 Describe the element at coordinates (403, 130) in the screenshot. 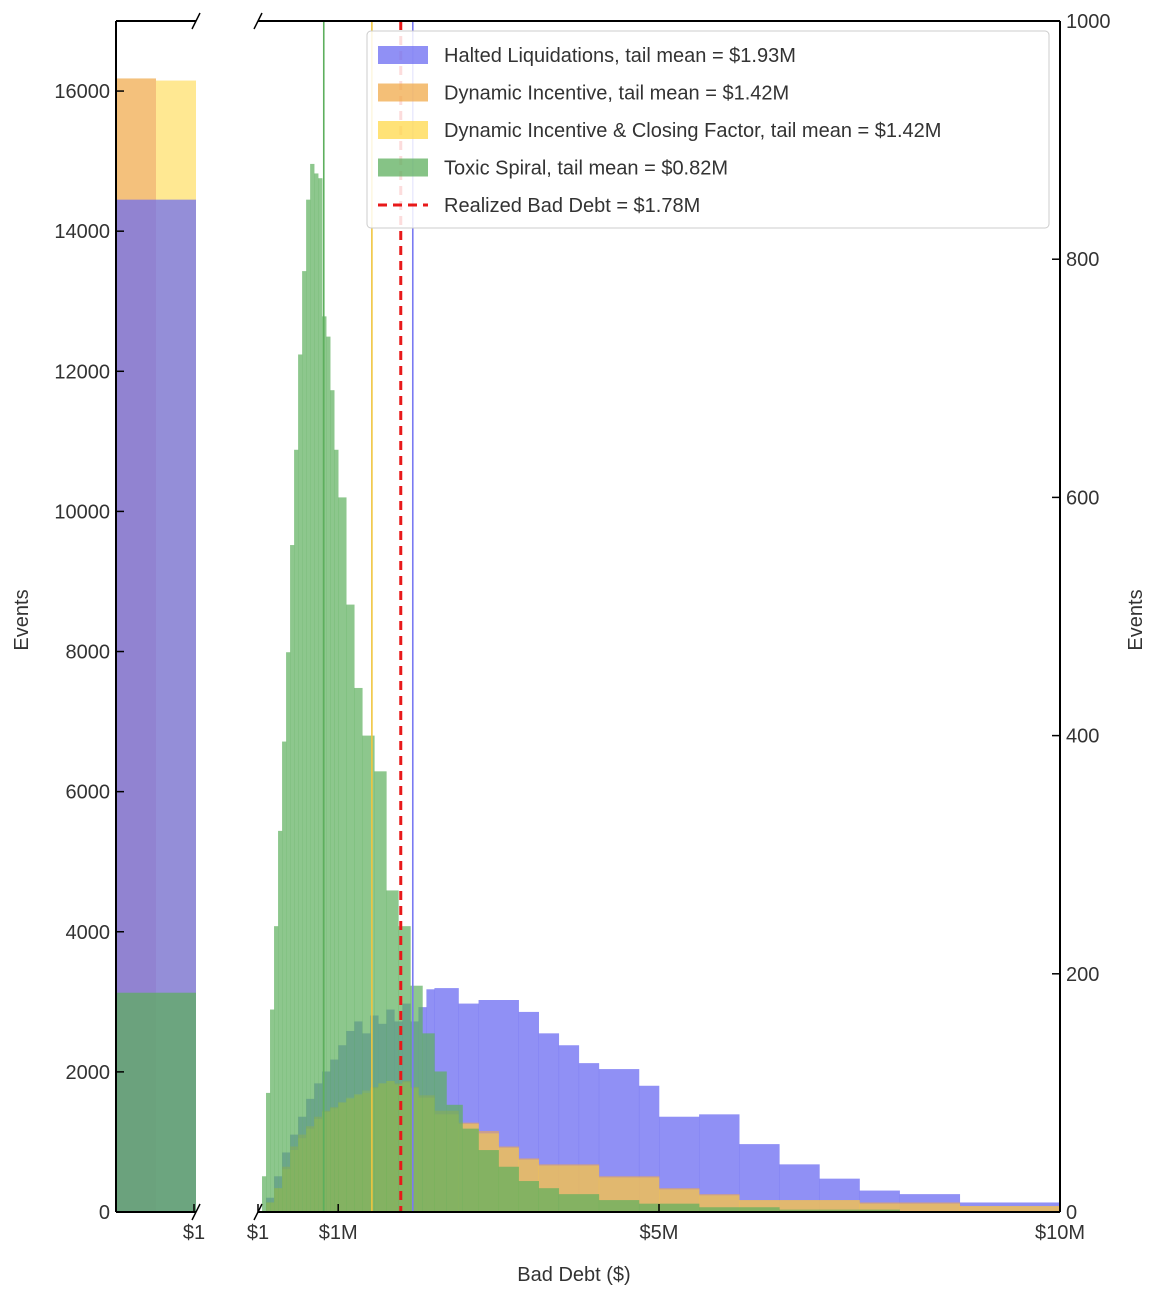

I see `legend-dynamic-incentive-closing-factor-tail-mean-1-42m-swatch` at that location.